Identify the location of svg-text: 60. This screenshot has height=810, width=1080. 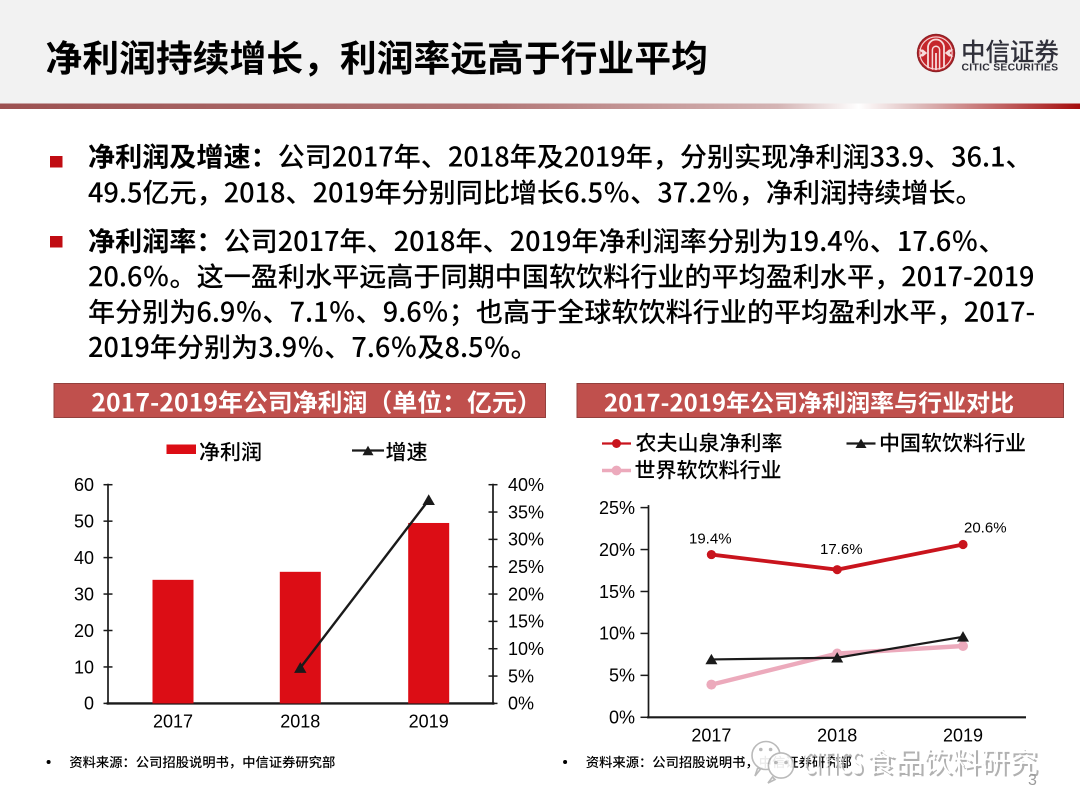
(84, 485).